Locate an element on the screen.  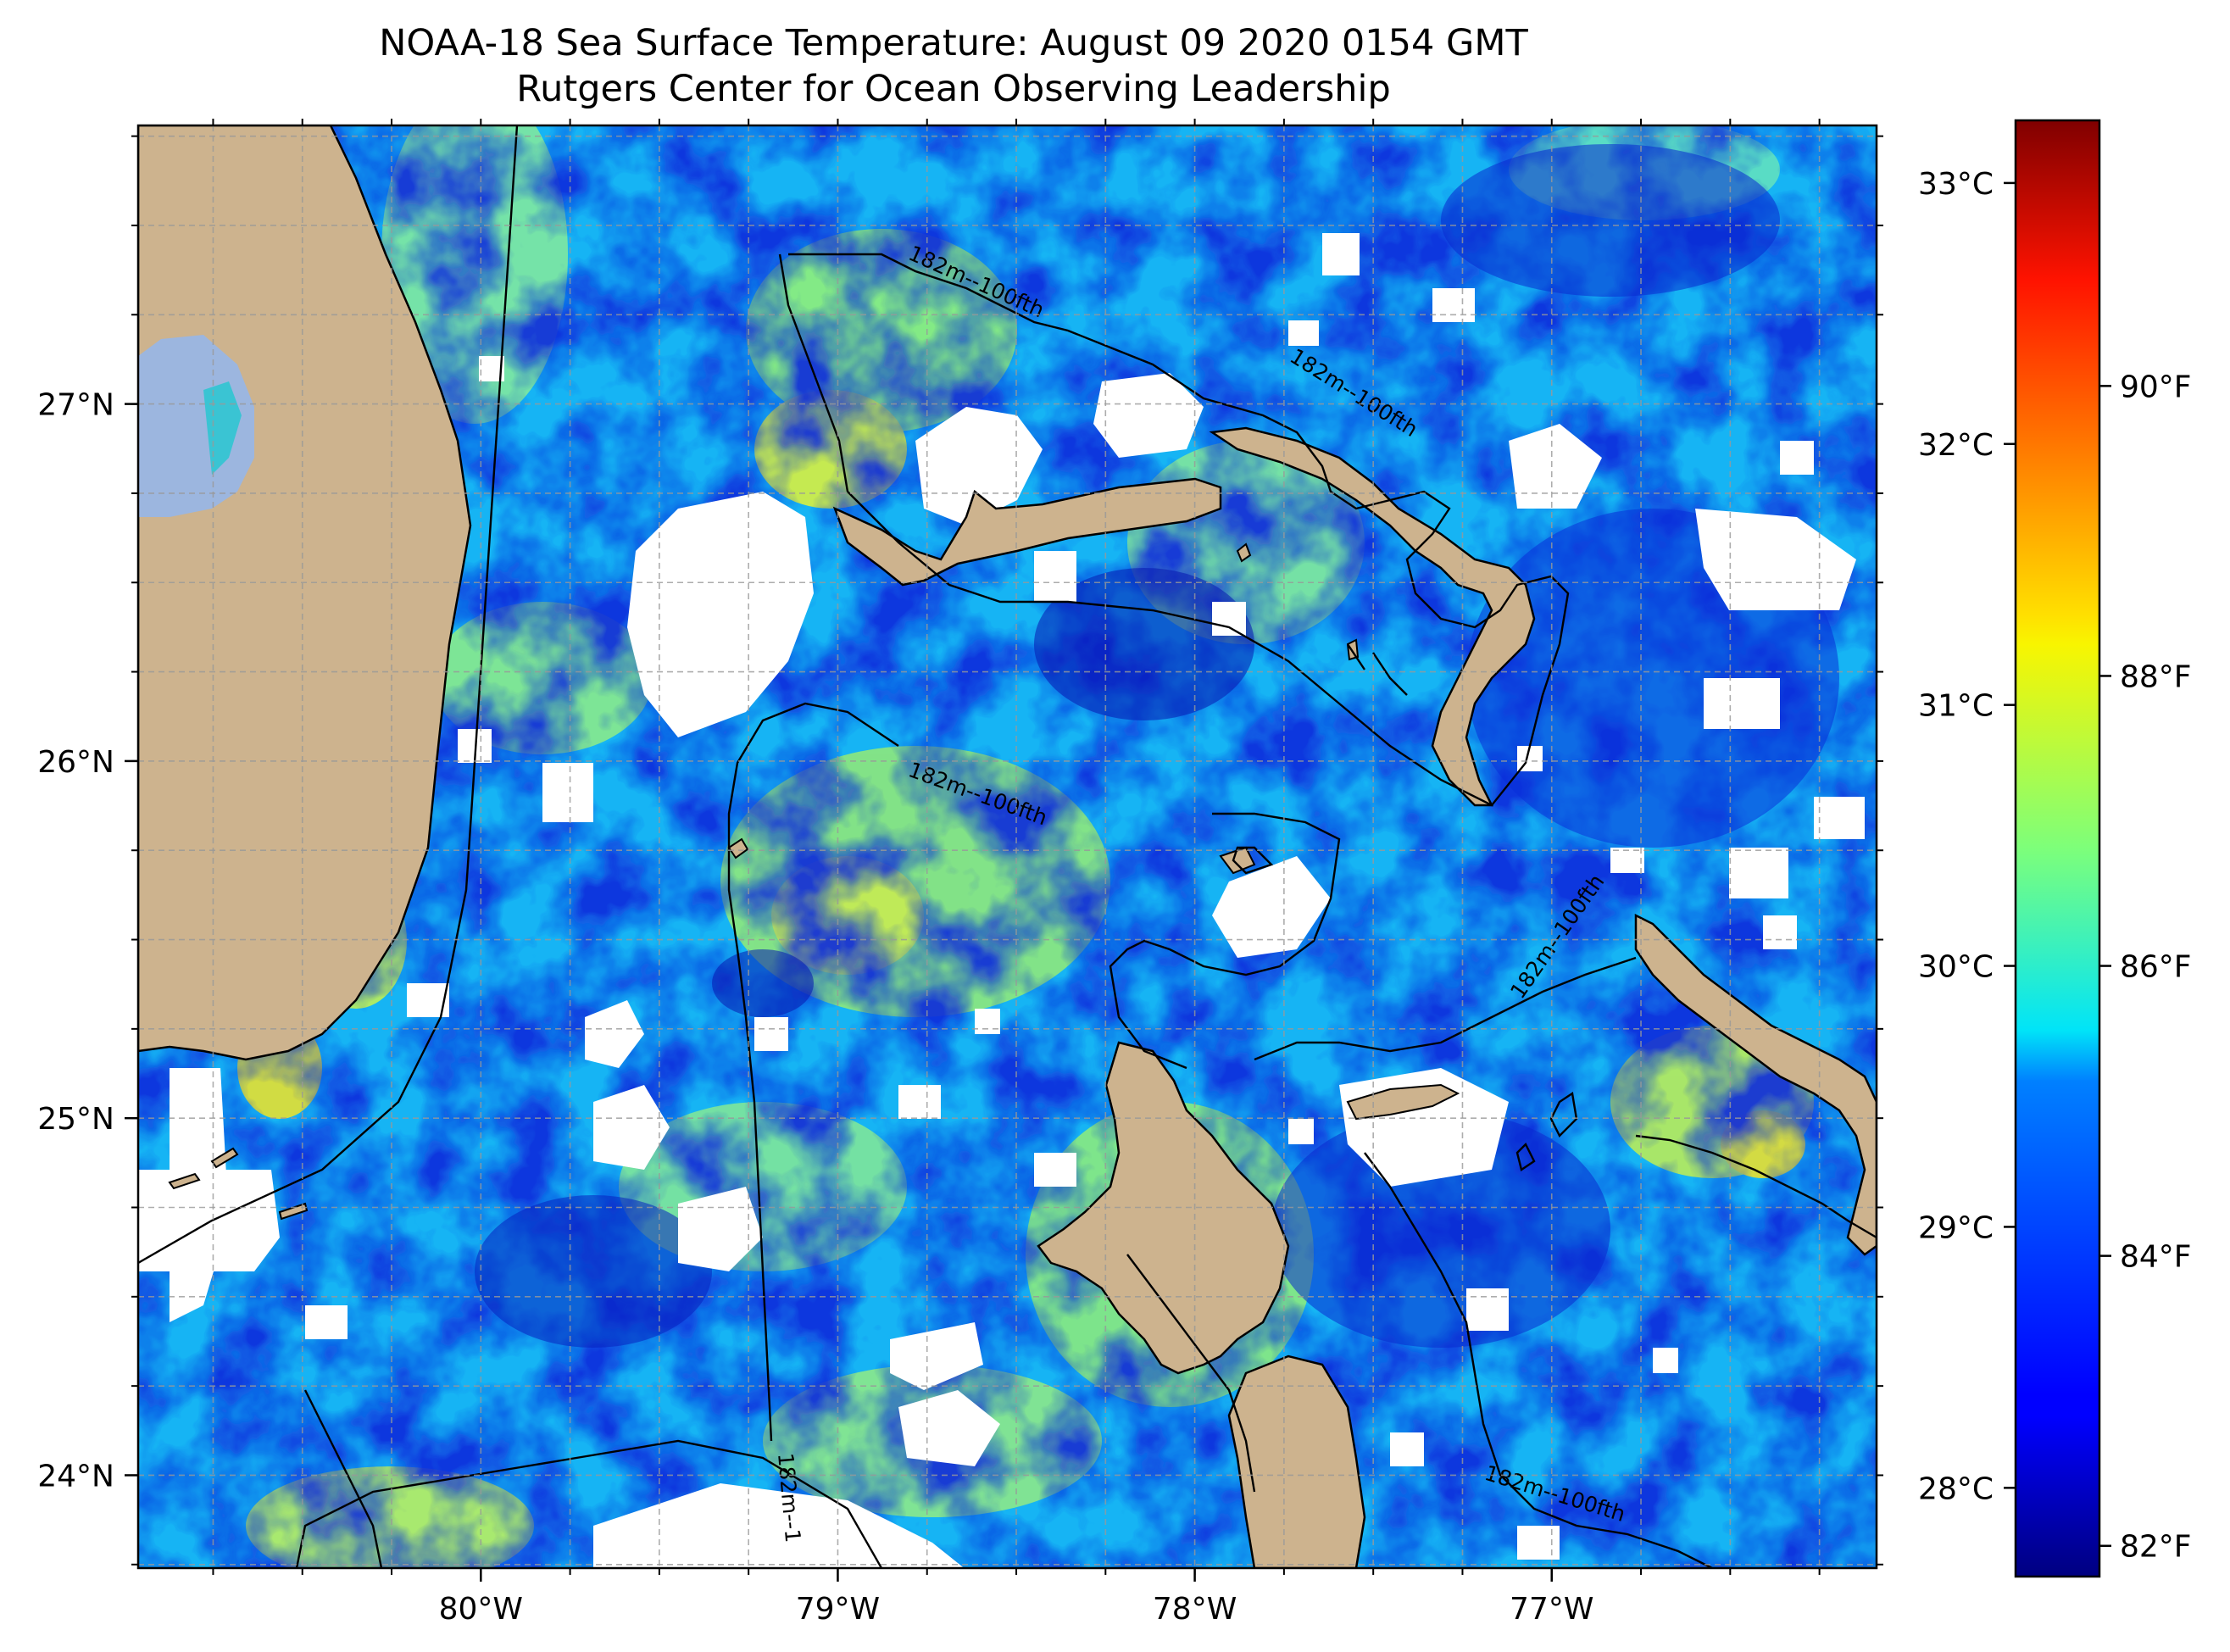
longitude-label: 79°W is located at coordinates (838, 1609).